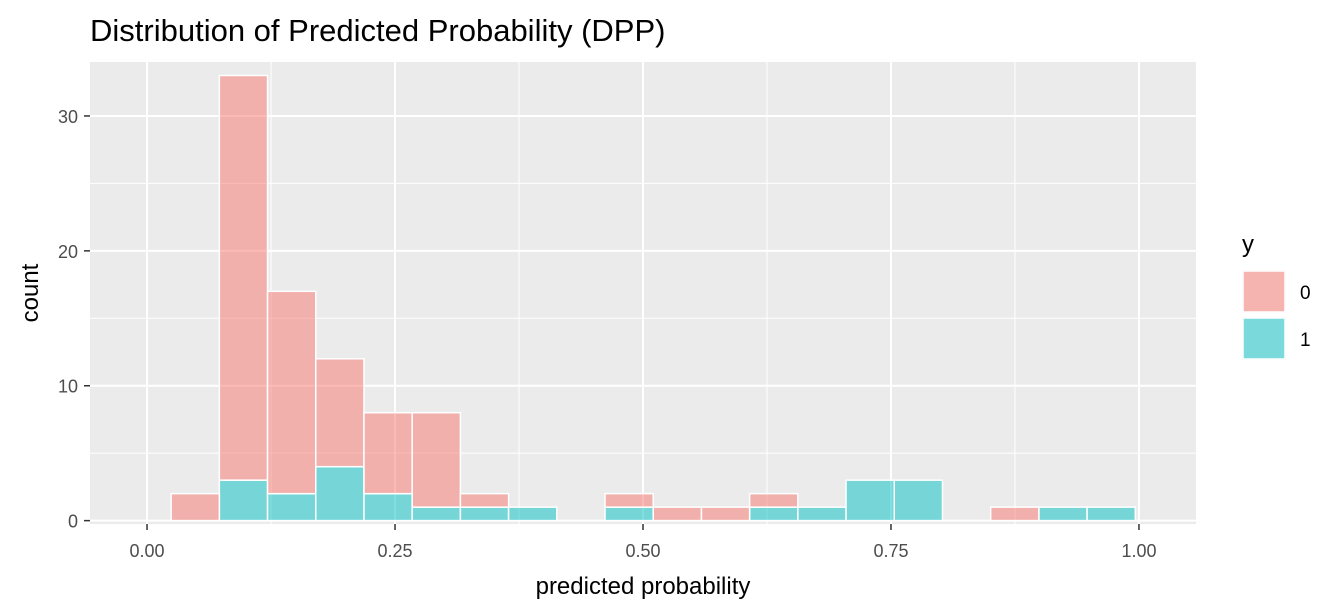 Image resolution: width=1344 pixels, height=614 pixels. I want to click on x-tick-label: 0.00, so click(147, 551).